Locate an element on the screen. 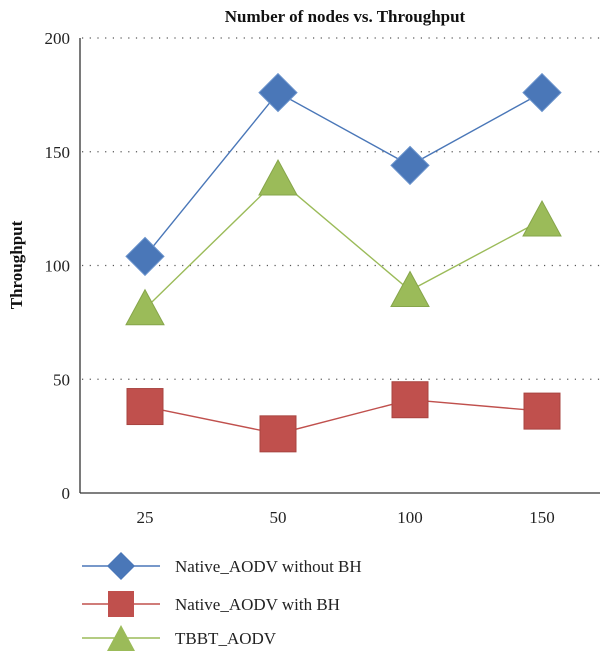 This screenshot has width=608, height=652. y-axis-label: Throughput is located at coordinates (16, 264).